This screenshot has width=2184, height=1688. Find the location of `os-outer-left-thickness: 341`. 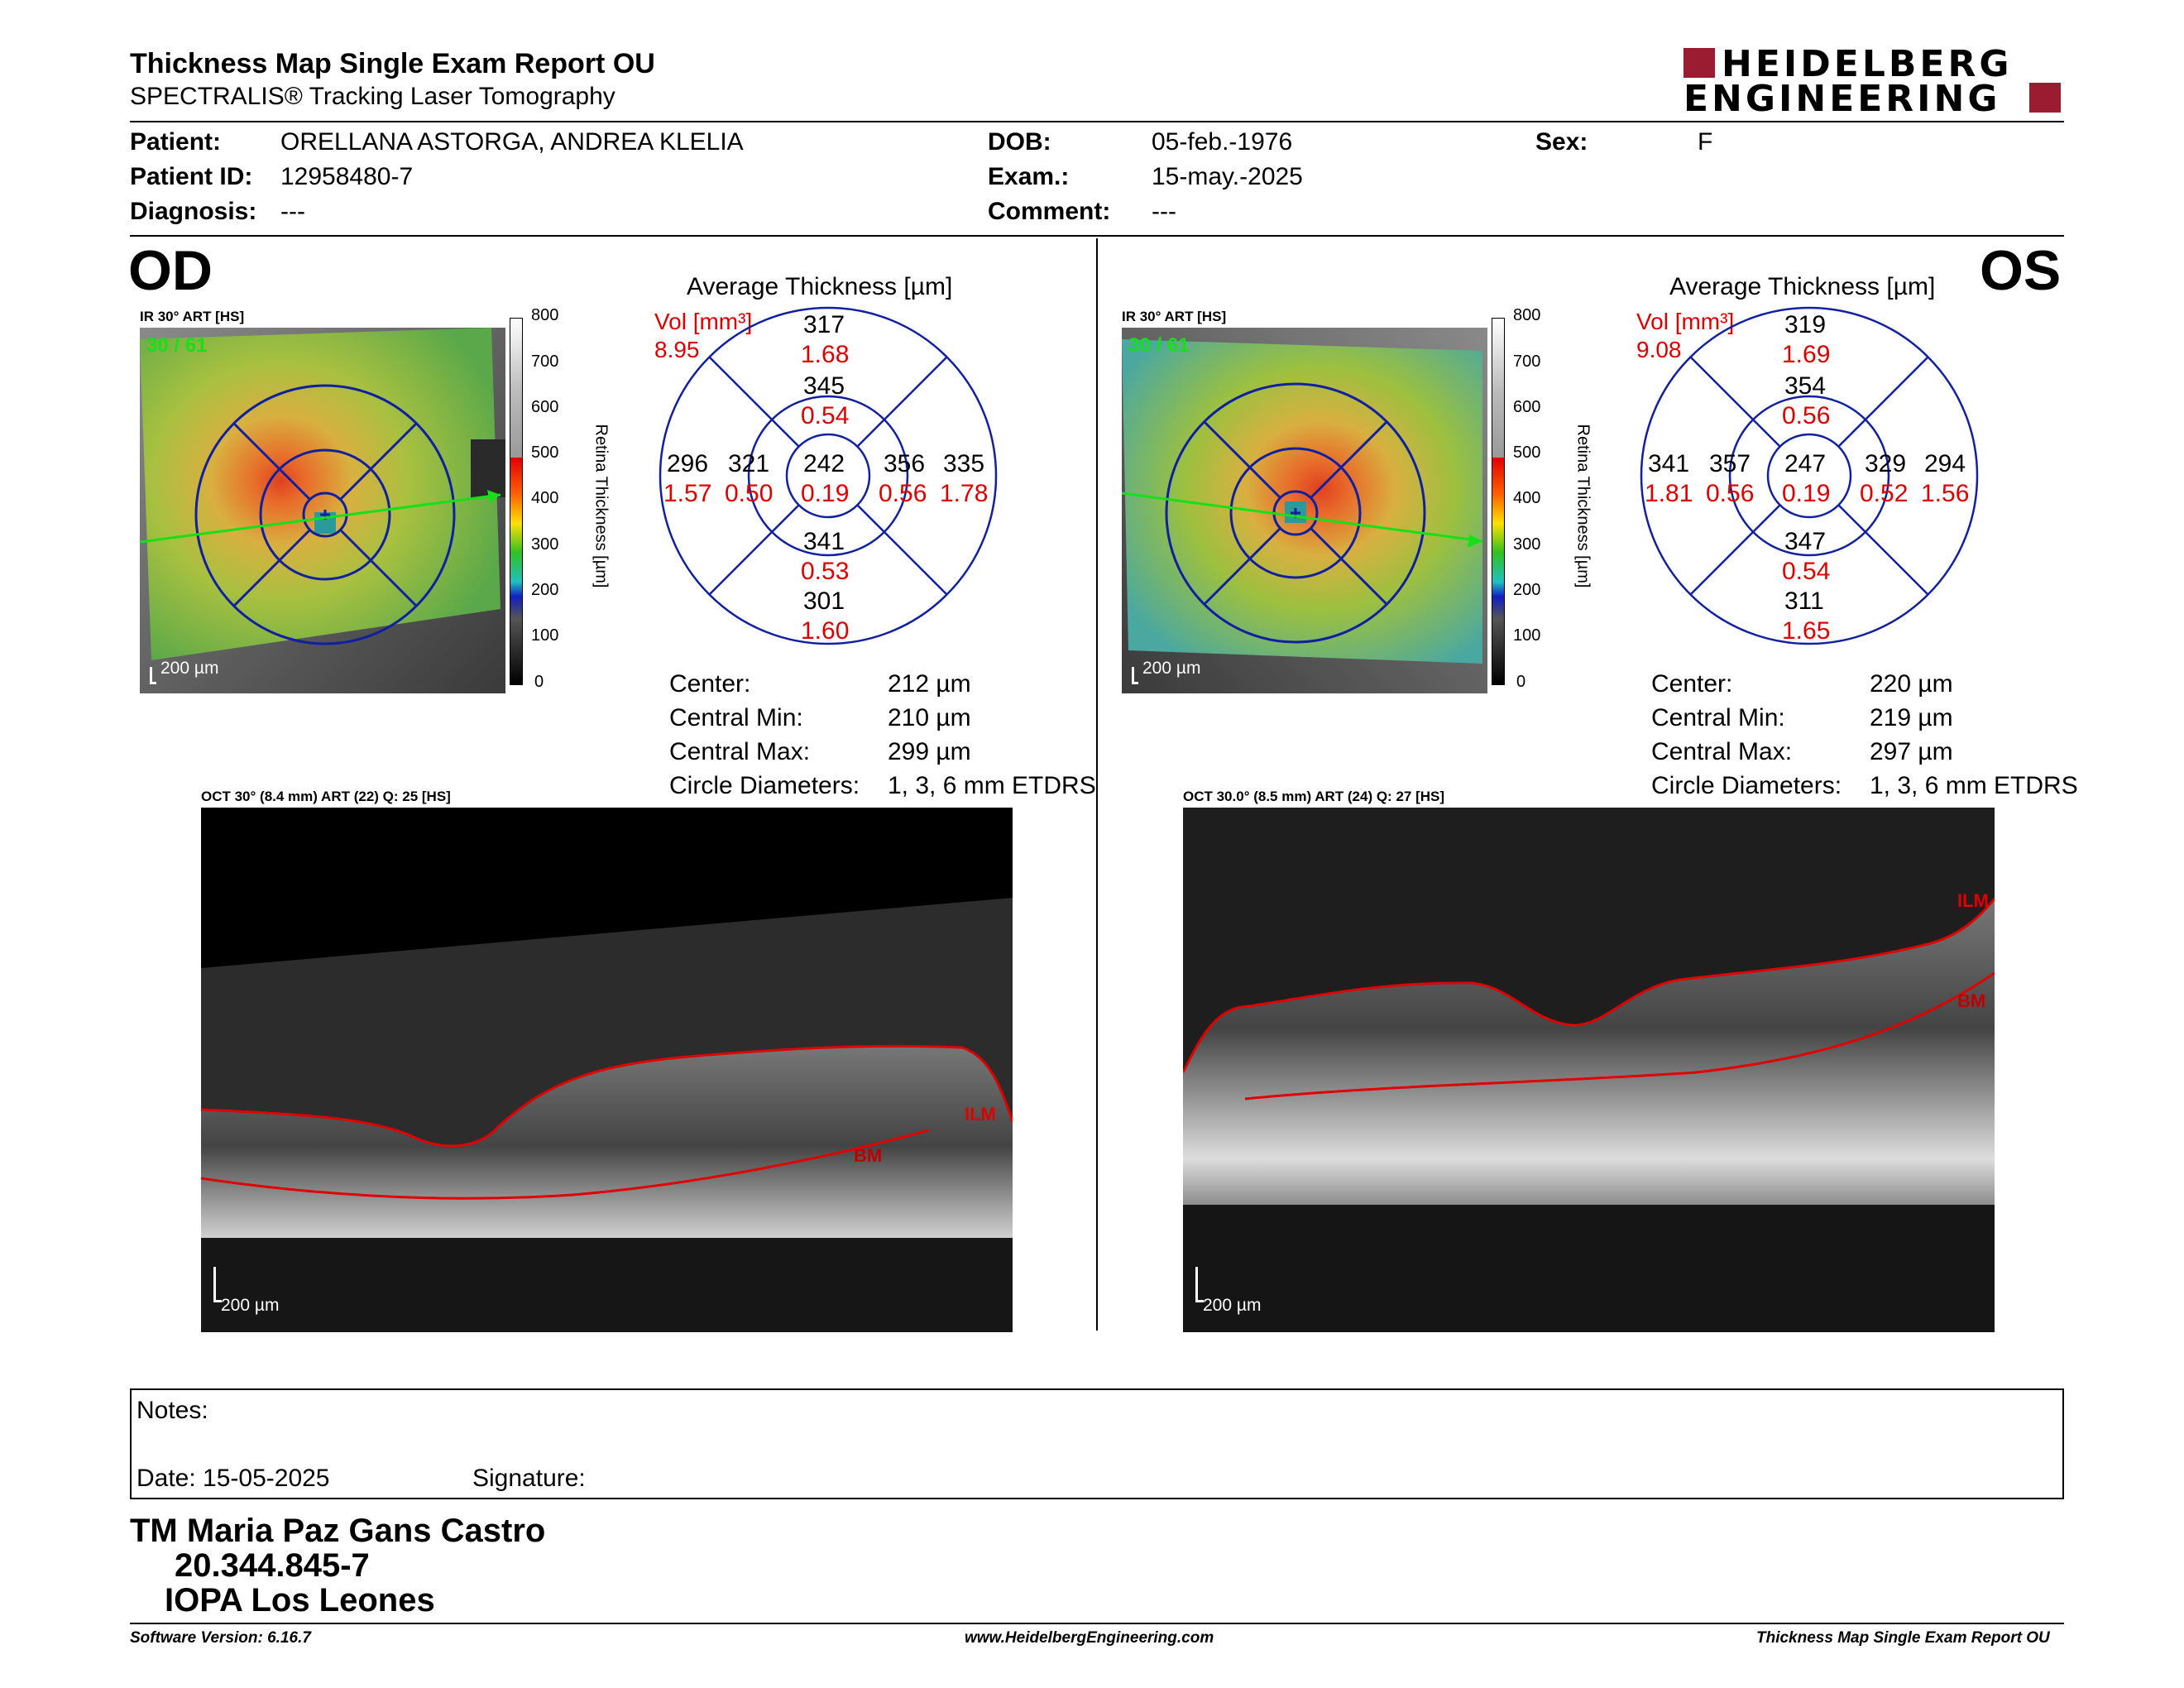

os-outer-left-thickness: 341 is located at coordinates (1669, 463).